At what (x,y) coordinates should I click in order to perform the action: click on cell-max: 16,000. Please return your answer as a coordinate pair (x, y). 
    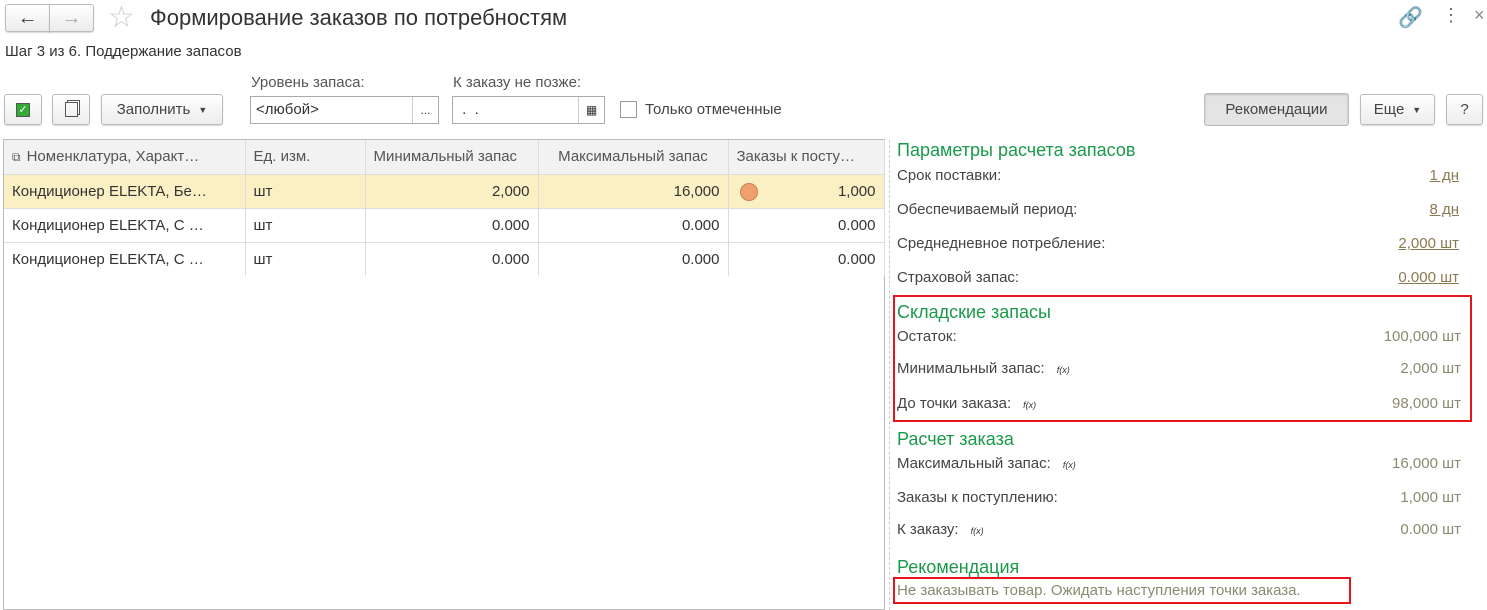
    Looking at the image, I should click on (633, 191).